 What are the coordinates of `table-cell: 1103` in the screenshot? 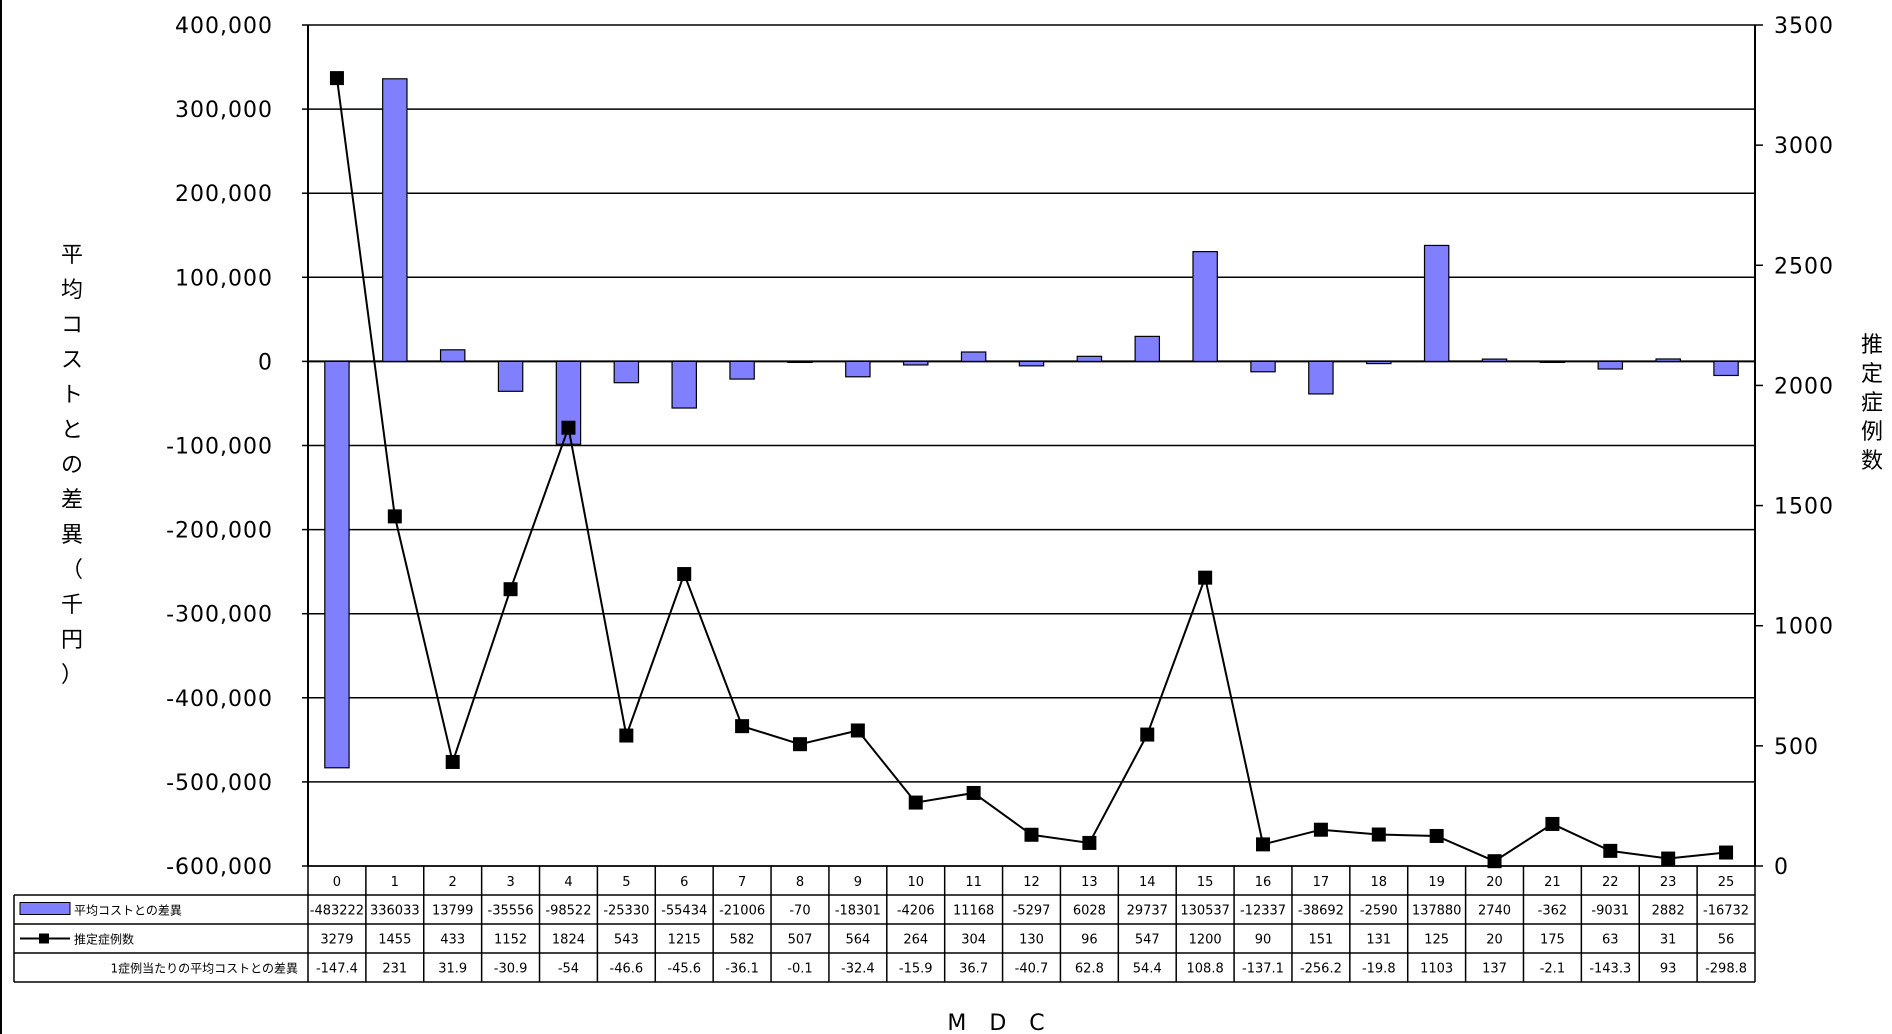 It's located at (1436, 969).